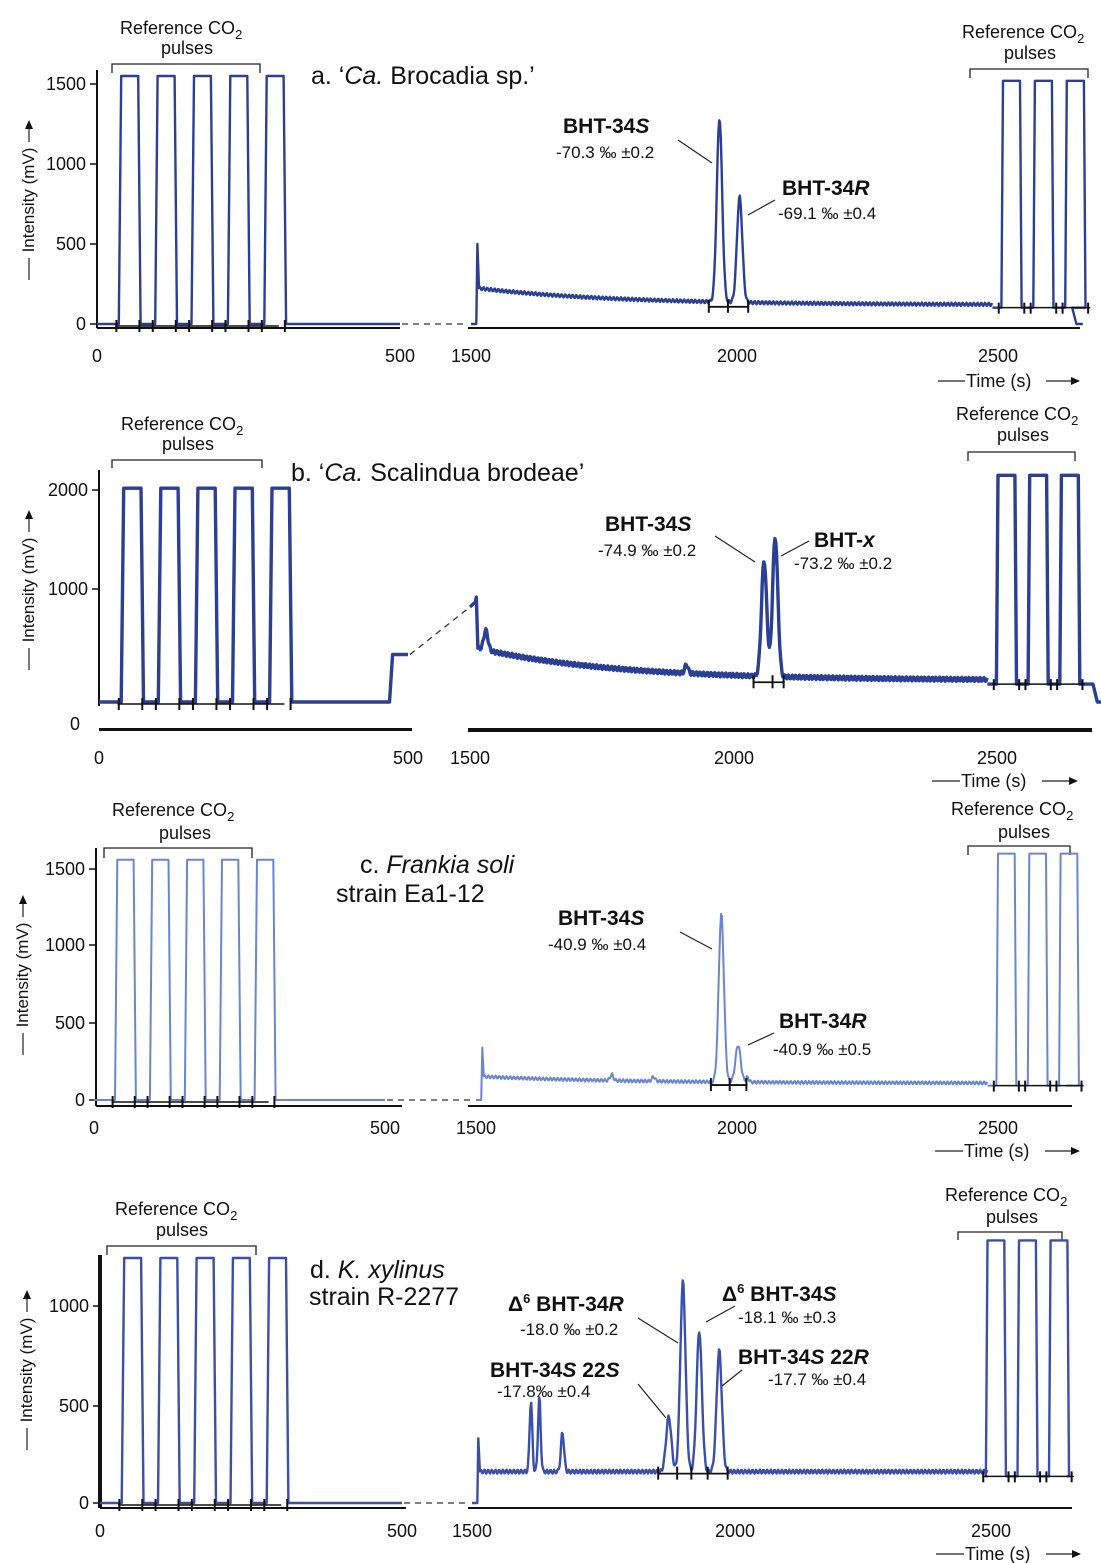 The width and height of the screenshot is (1101, 1563). Describe the element at coordinates (65, 869) in the screenshot. I see `y-tick-label: 1500` at that location.